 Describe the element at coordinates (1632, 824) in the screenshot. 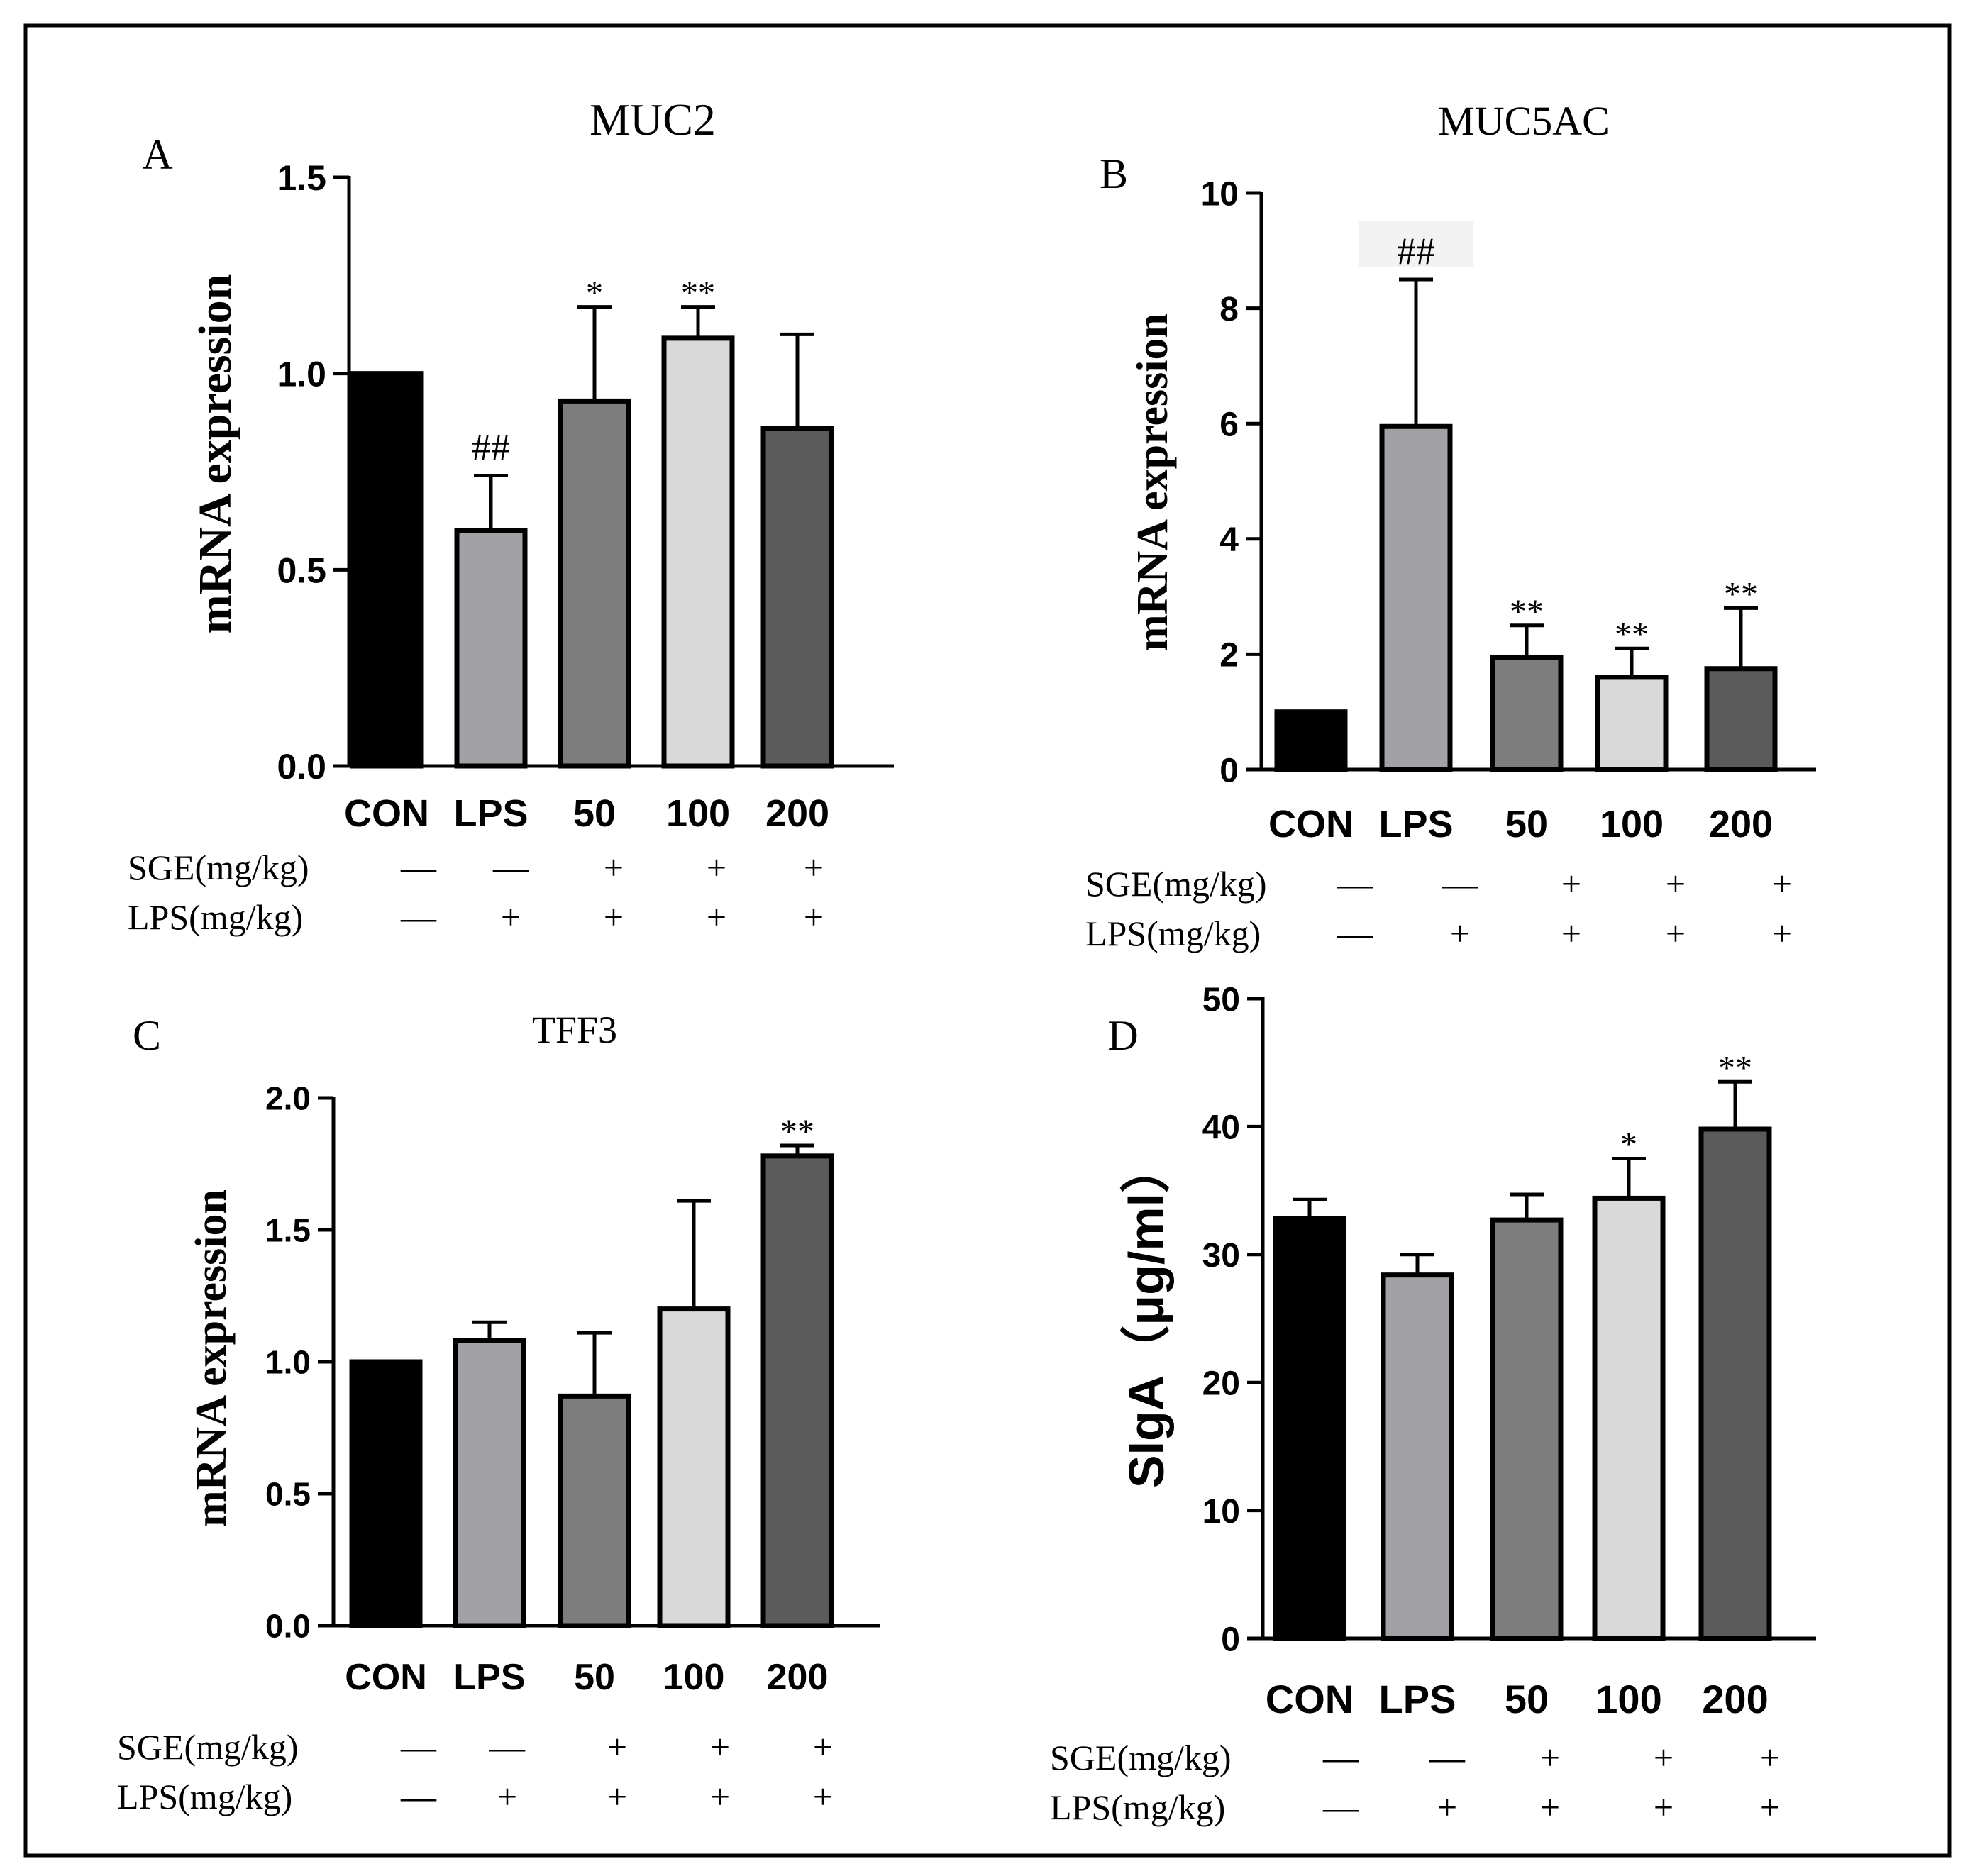

I see `category-label: 100` at that location.